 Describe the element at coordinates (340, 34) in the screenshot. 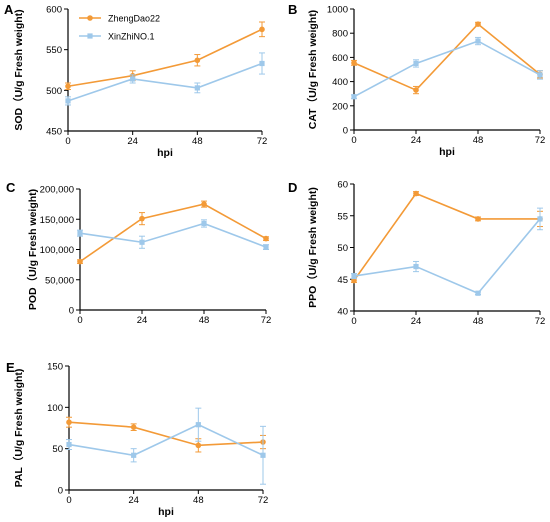

I see `y-tick-label: 800` at that location.